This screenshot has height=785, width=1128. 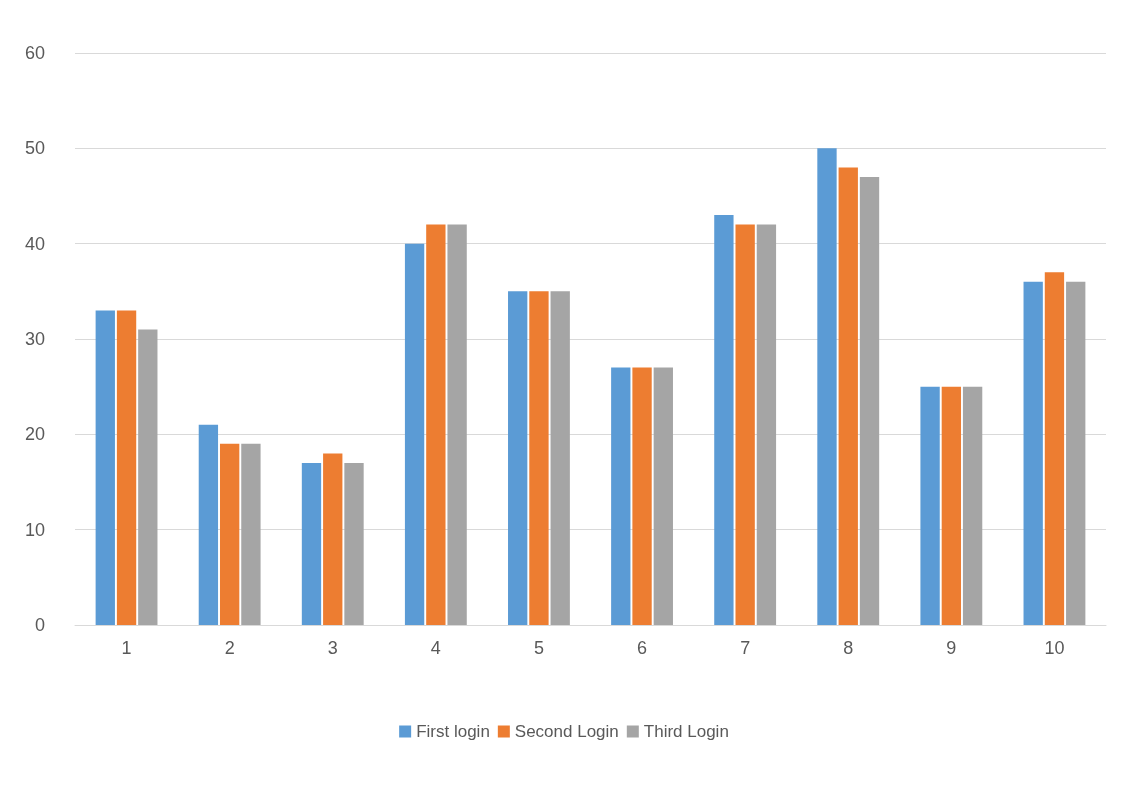 What do you see at coordinates (435, 648) in the screenshot?
I see `x-tick-label: 4` at bounding box center [435, 648].